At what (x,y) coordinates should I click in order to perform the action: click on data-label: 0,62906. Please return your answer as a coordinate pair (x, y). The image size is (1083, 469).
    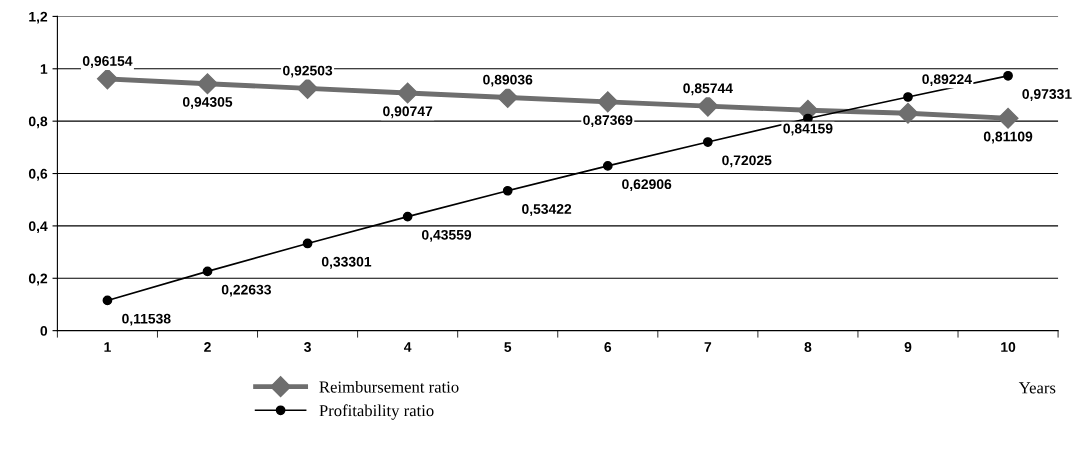
    Looking at the image, I should click on (647, 185).